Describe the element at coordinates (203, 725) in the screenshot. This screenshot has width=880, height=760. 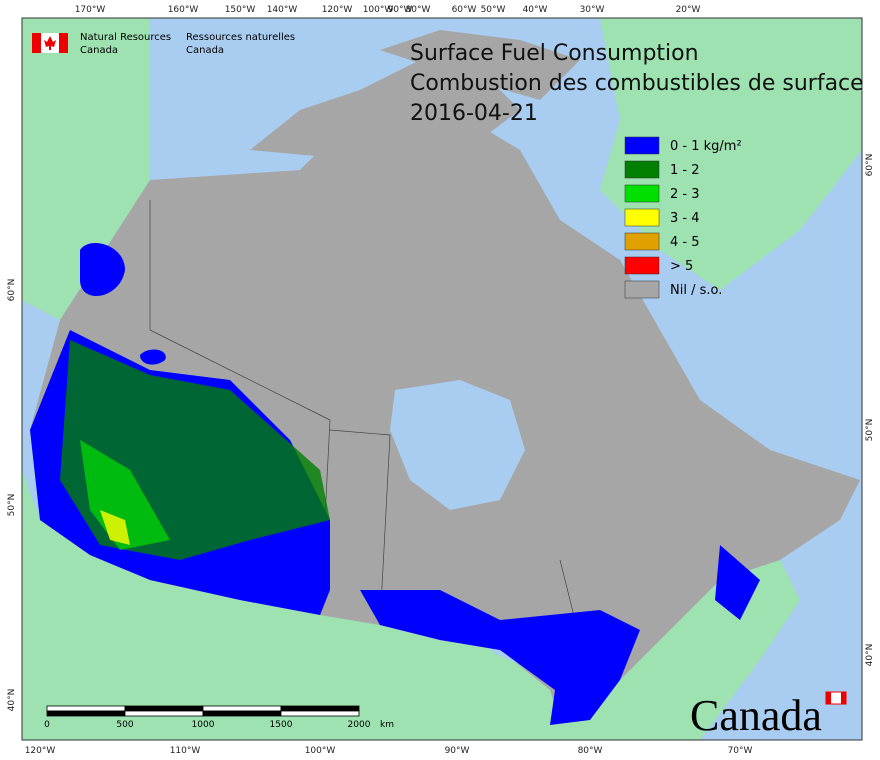
I see `scale-label: 1000` at that location.